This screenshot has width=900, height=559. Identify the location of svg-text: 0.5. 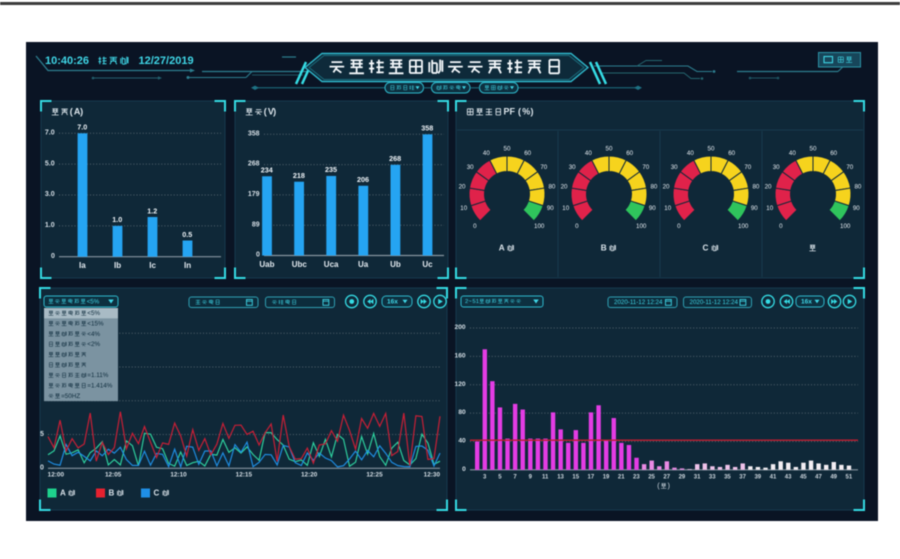
(187, 234).